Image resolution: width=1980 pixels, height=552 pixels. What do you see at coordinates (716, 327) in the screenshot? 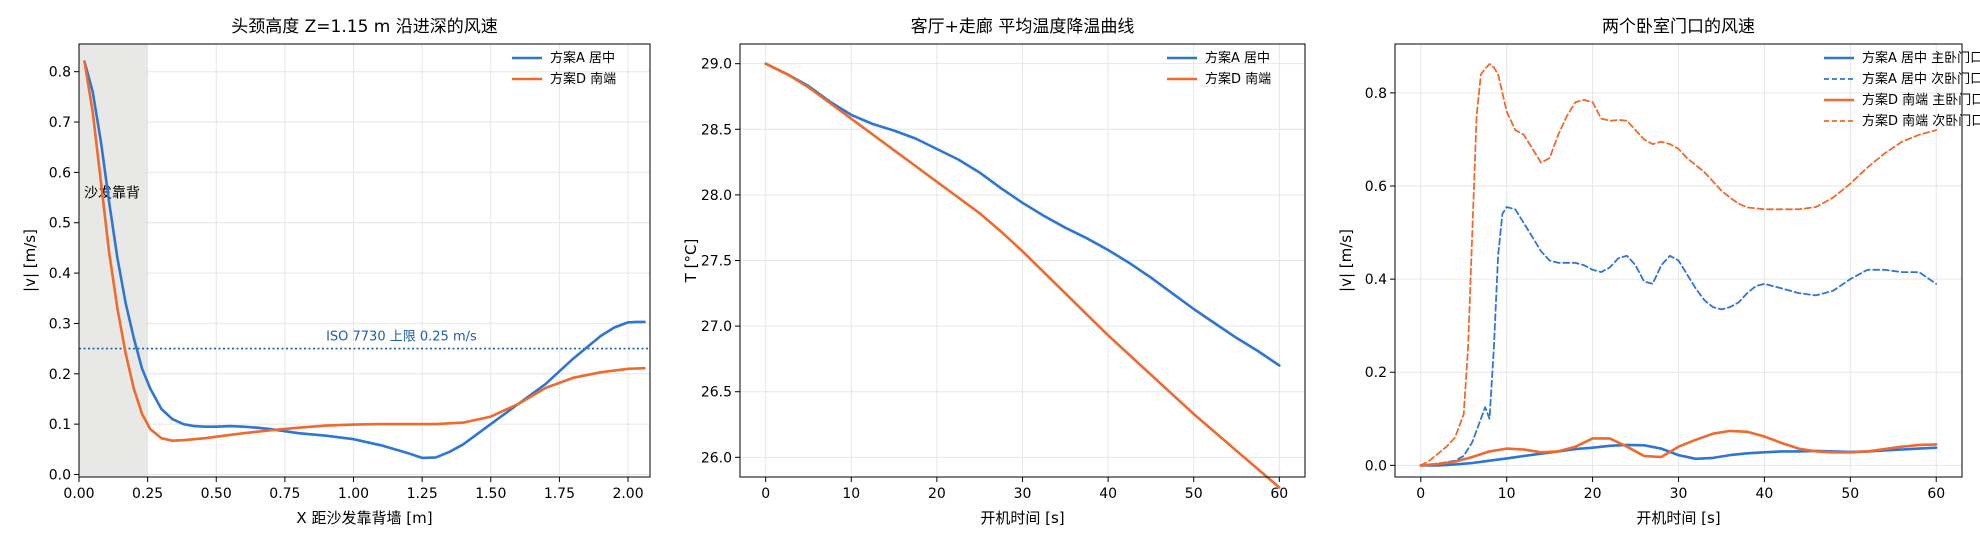
I see `y-tick-label: 27.0` at bounding box center [716, 327].